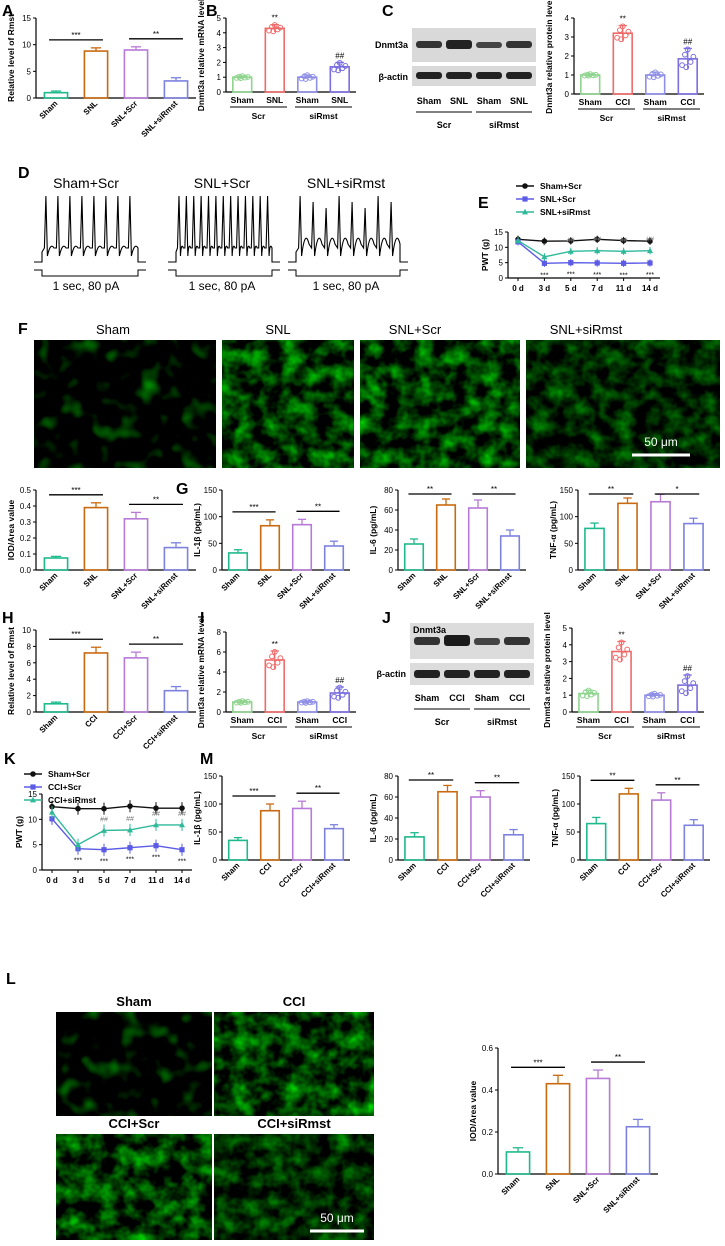  What do you see at coordinates (201, 672) in the screenshot?
I see `y-axis-label: Dnmt3a relative mRNA level` at bounding box center [201, 672].